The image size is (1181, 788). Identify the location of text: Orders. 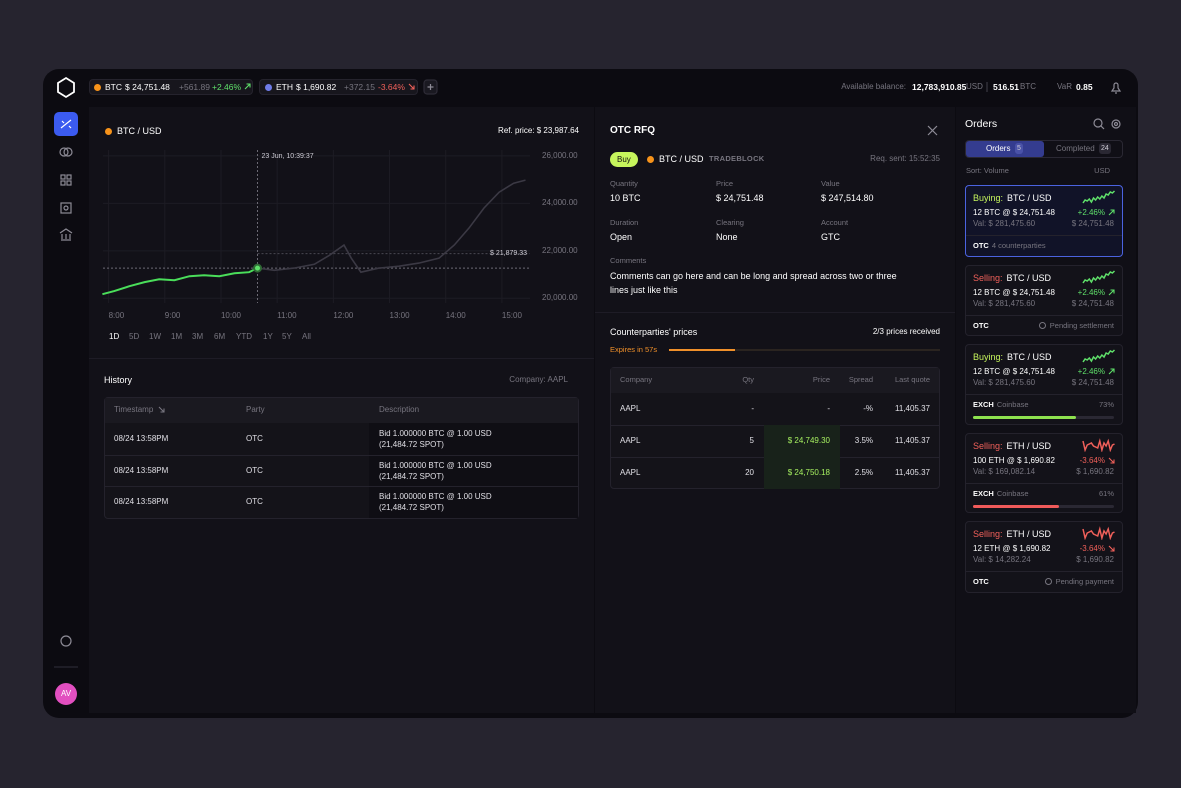
(998, 148).